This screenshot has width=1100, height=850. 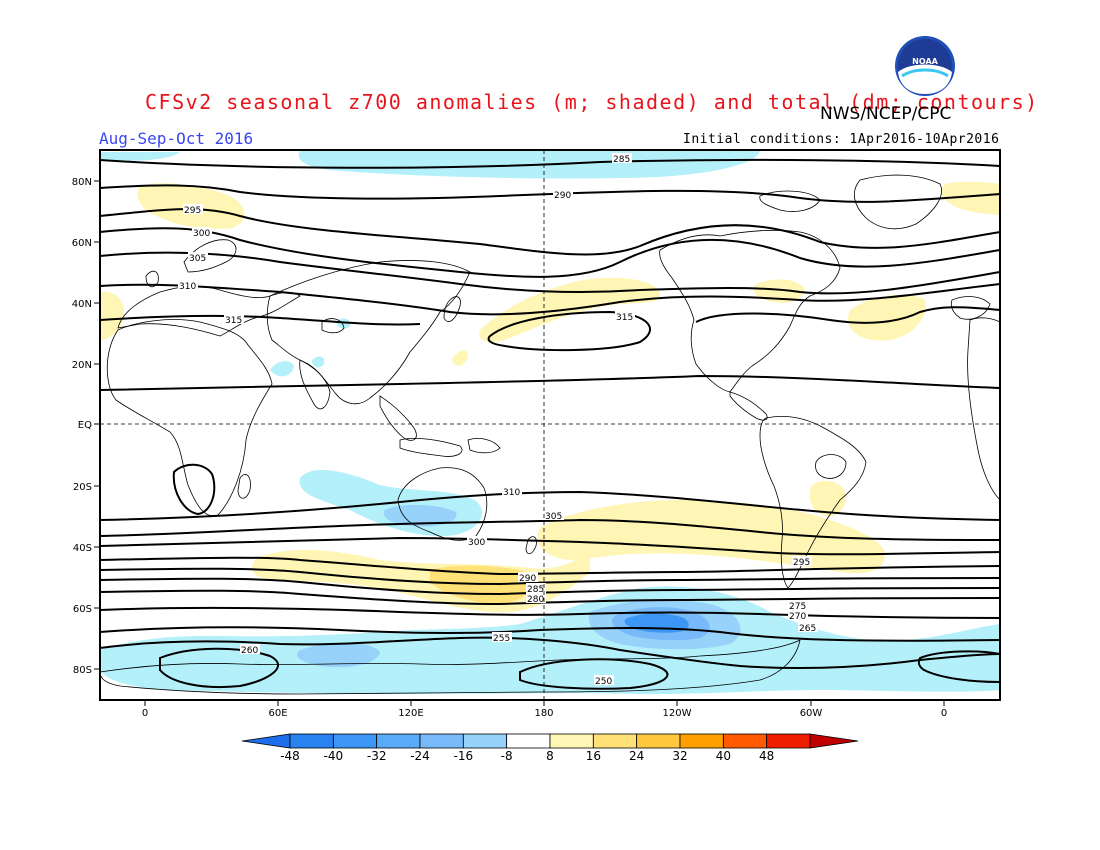 What do you see at coordinates (282, 369) in the screenshot?
I see `neg-anomaly-middle-east` at bounding box center [282, 369].